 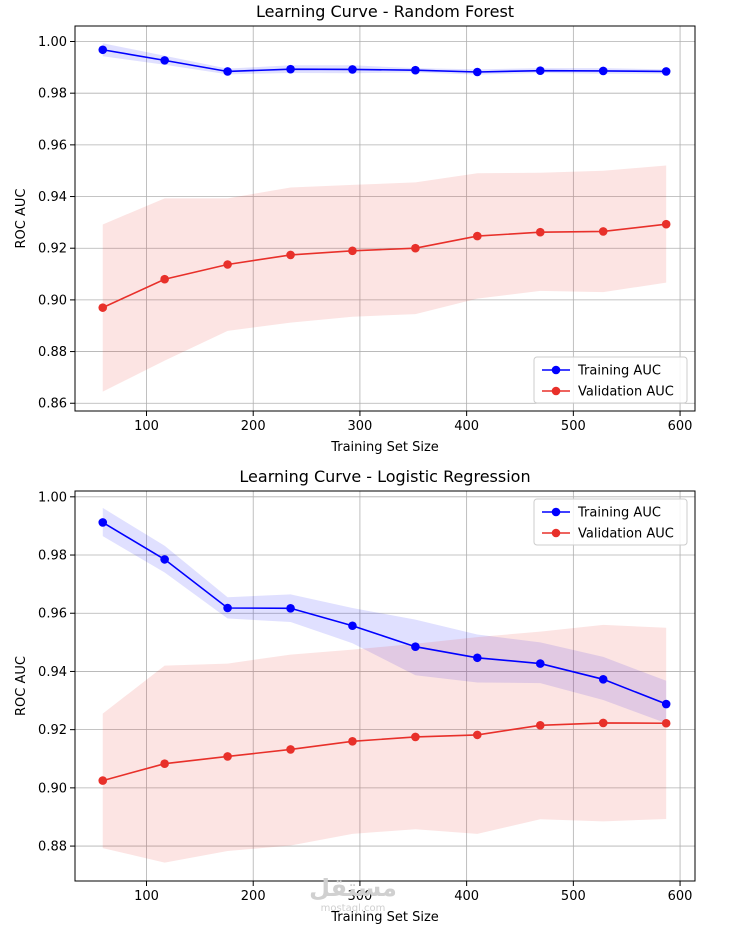 I want to click on chart-title: Learning Curve - Random Forest, so click(x=385, y=11).